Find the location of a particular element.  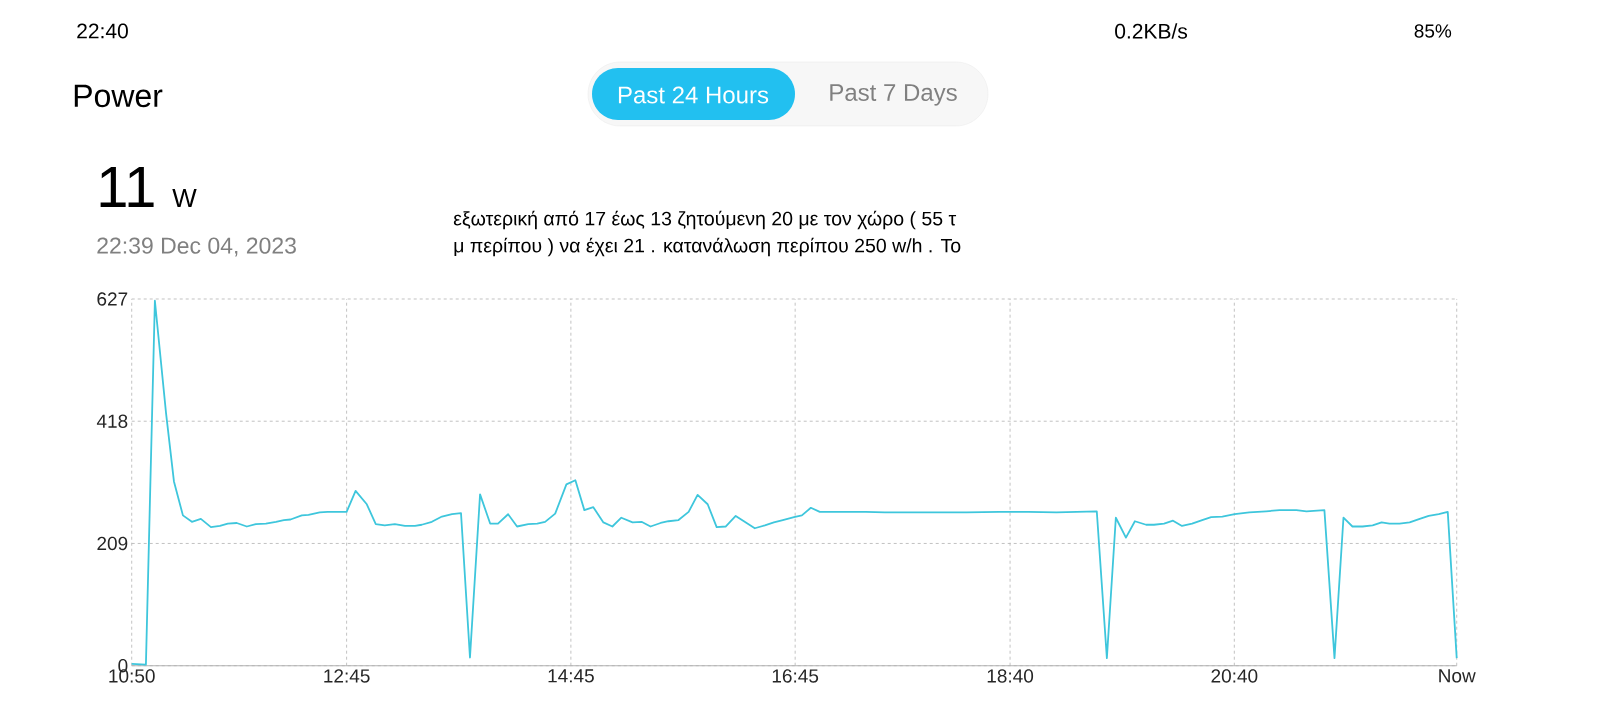

text: 11 is located at coordinates (127, 187).